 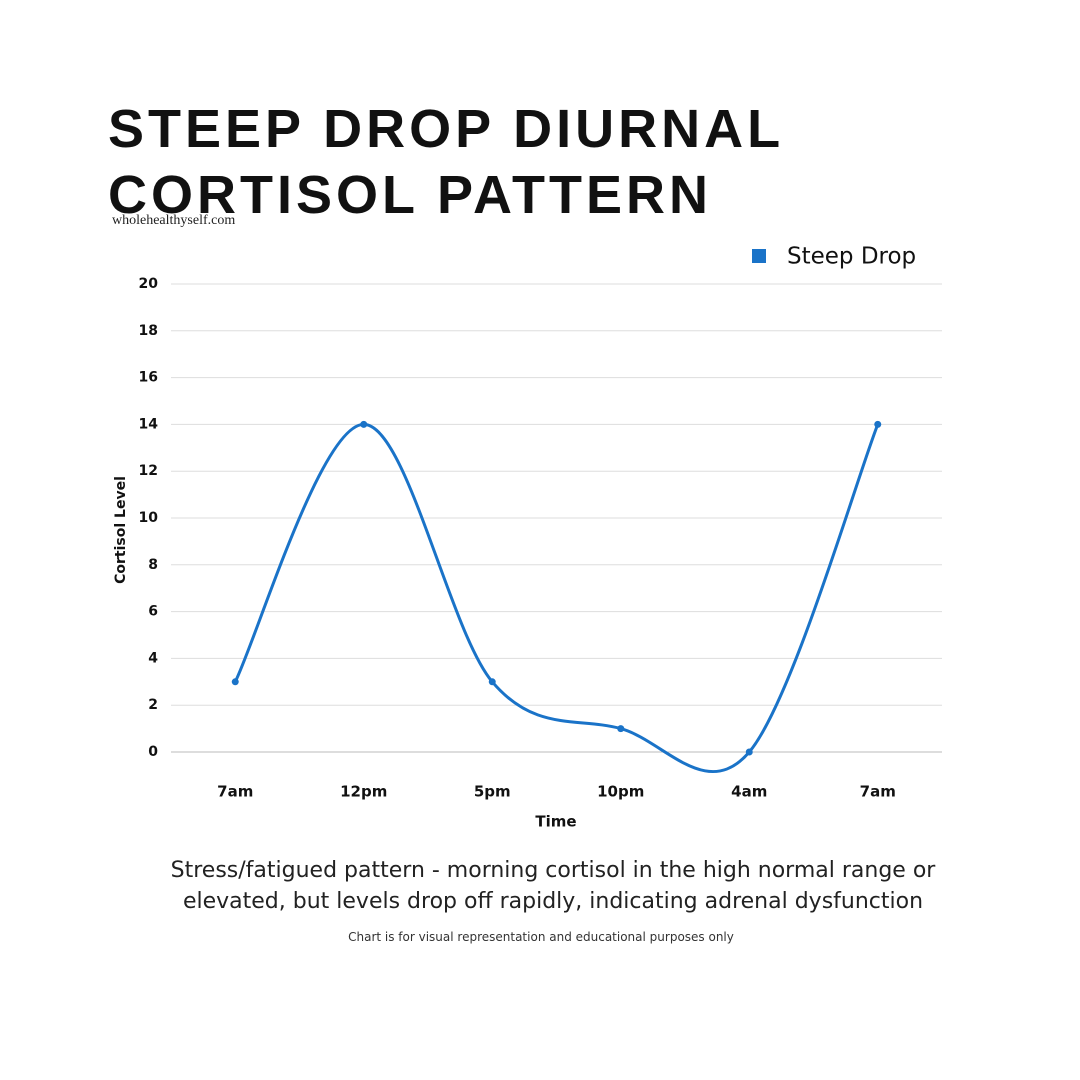 I want to click on x-tick-label: 4am, so click(x=749, y=792).